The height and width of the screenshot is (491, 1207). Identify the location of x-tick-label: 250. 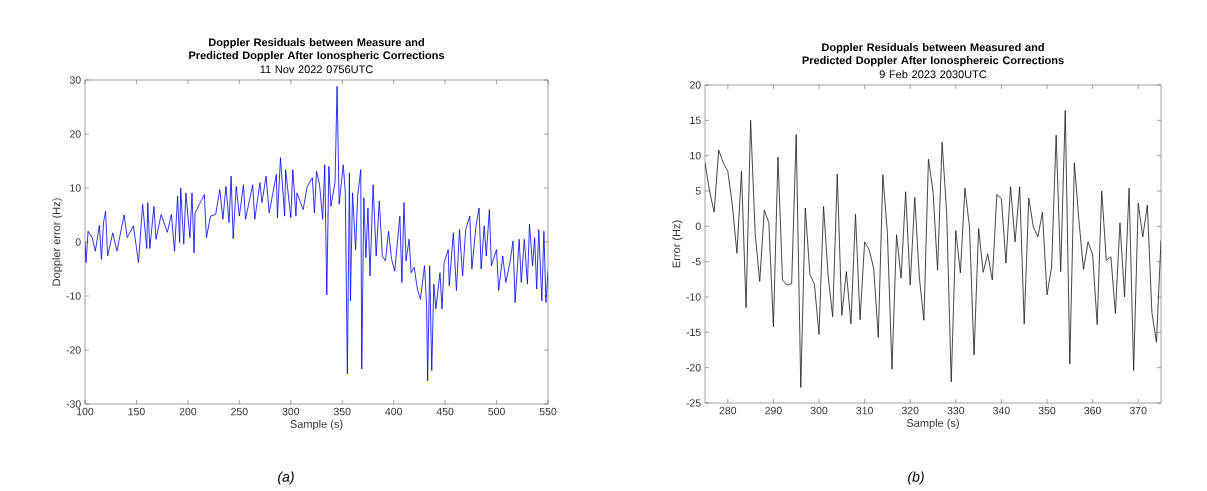
(239, 411).